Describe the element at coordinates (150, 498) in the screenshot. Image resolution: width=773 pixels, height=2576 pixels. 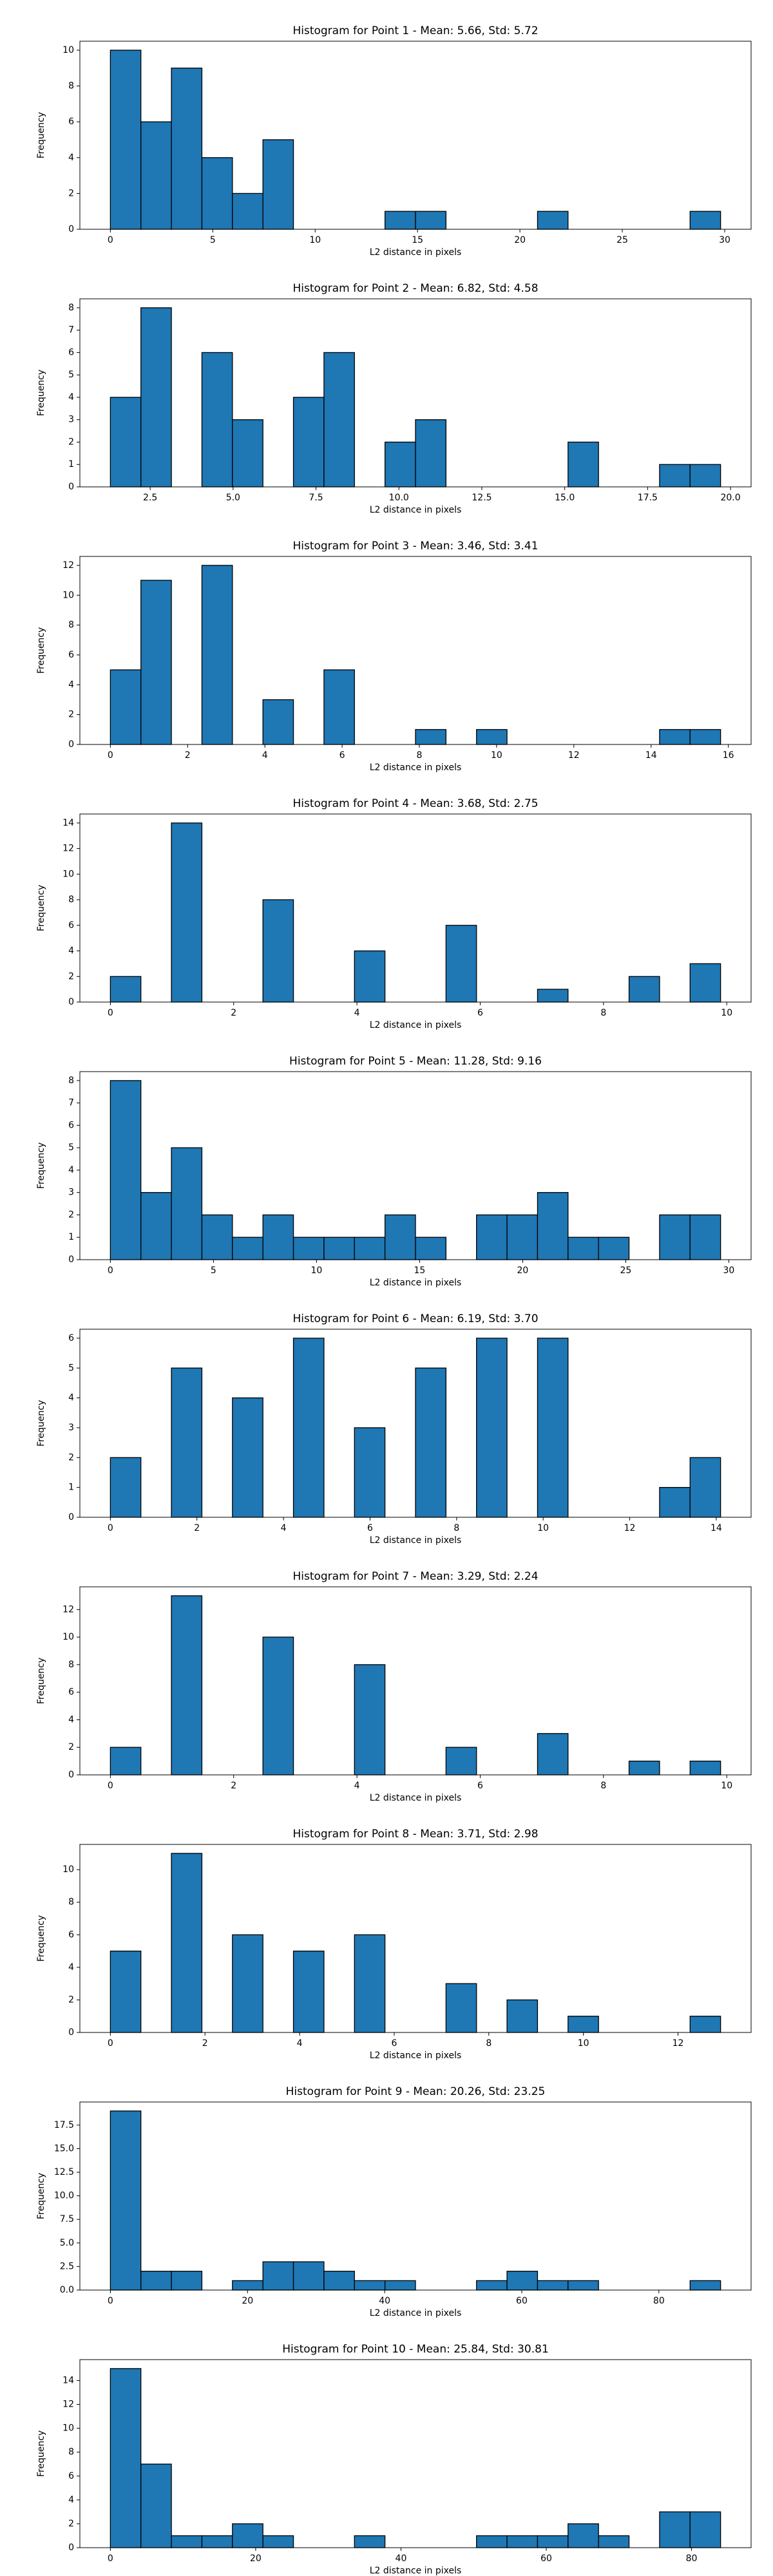
I see `x-tick-label: 2.5` at that location.